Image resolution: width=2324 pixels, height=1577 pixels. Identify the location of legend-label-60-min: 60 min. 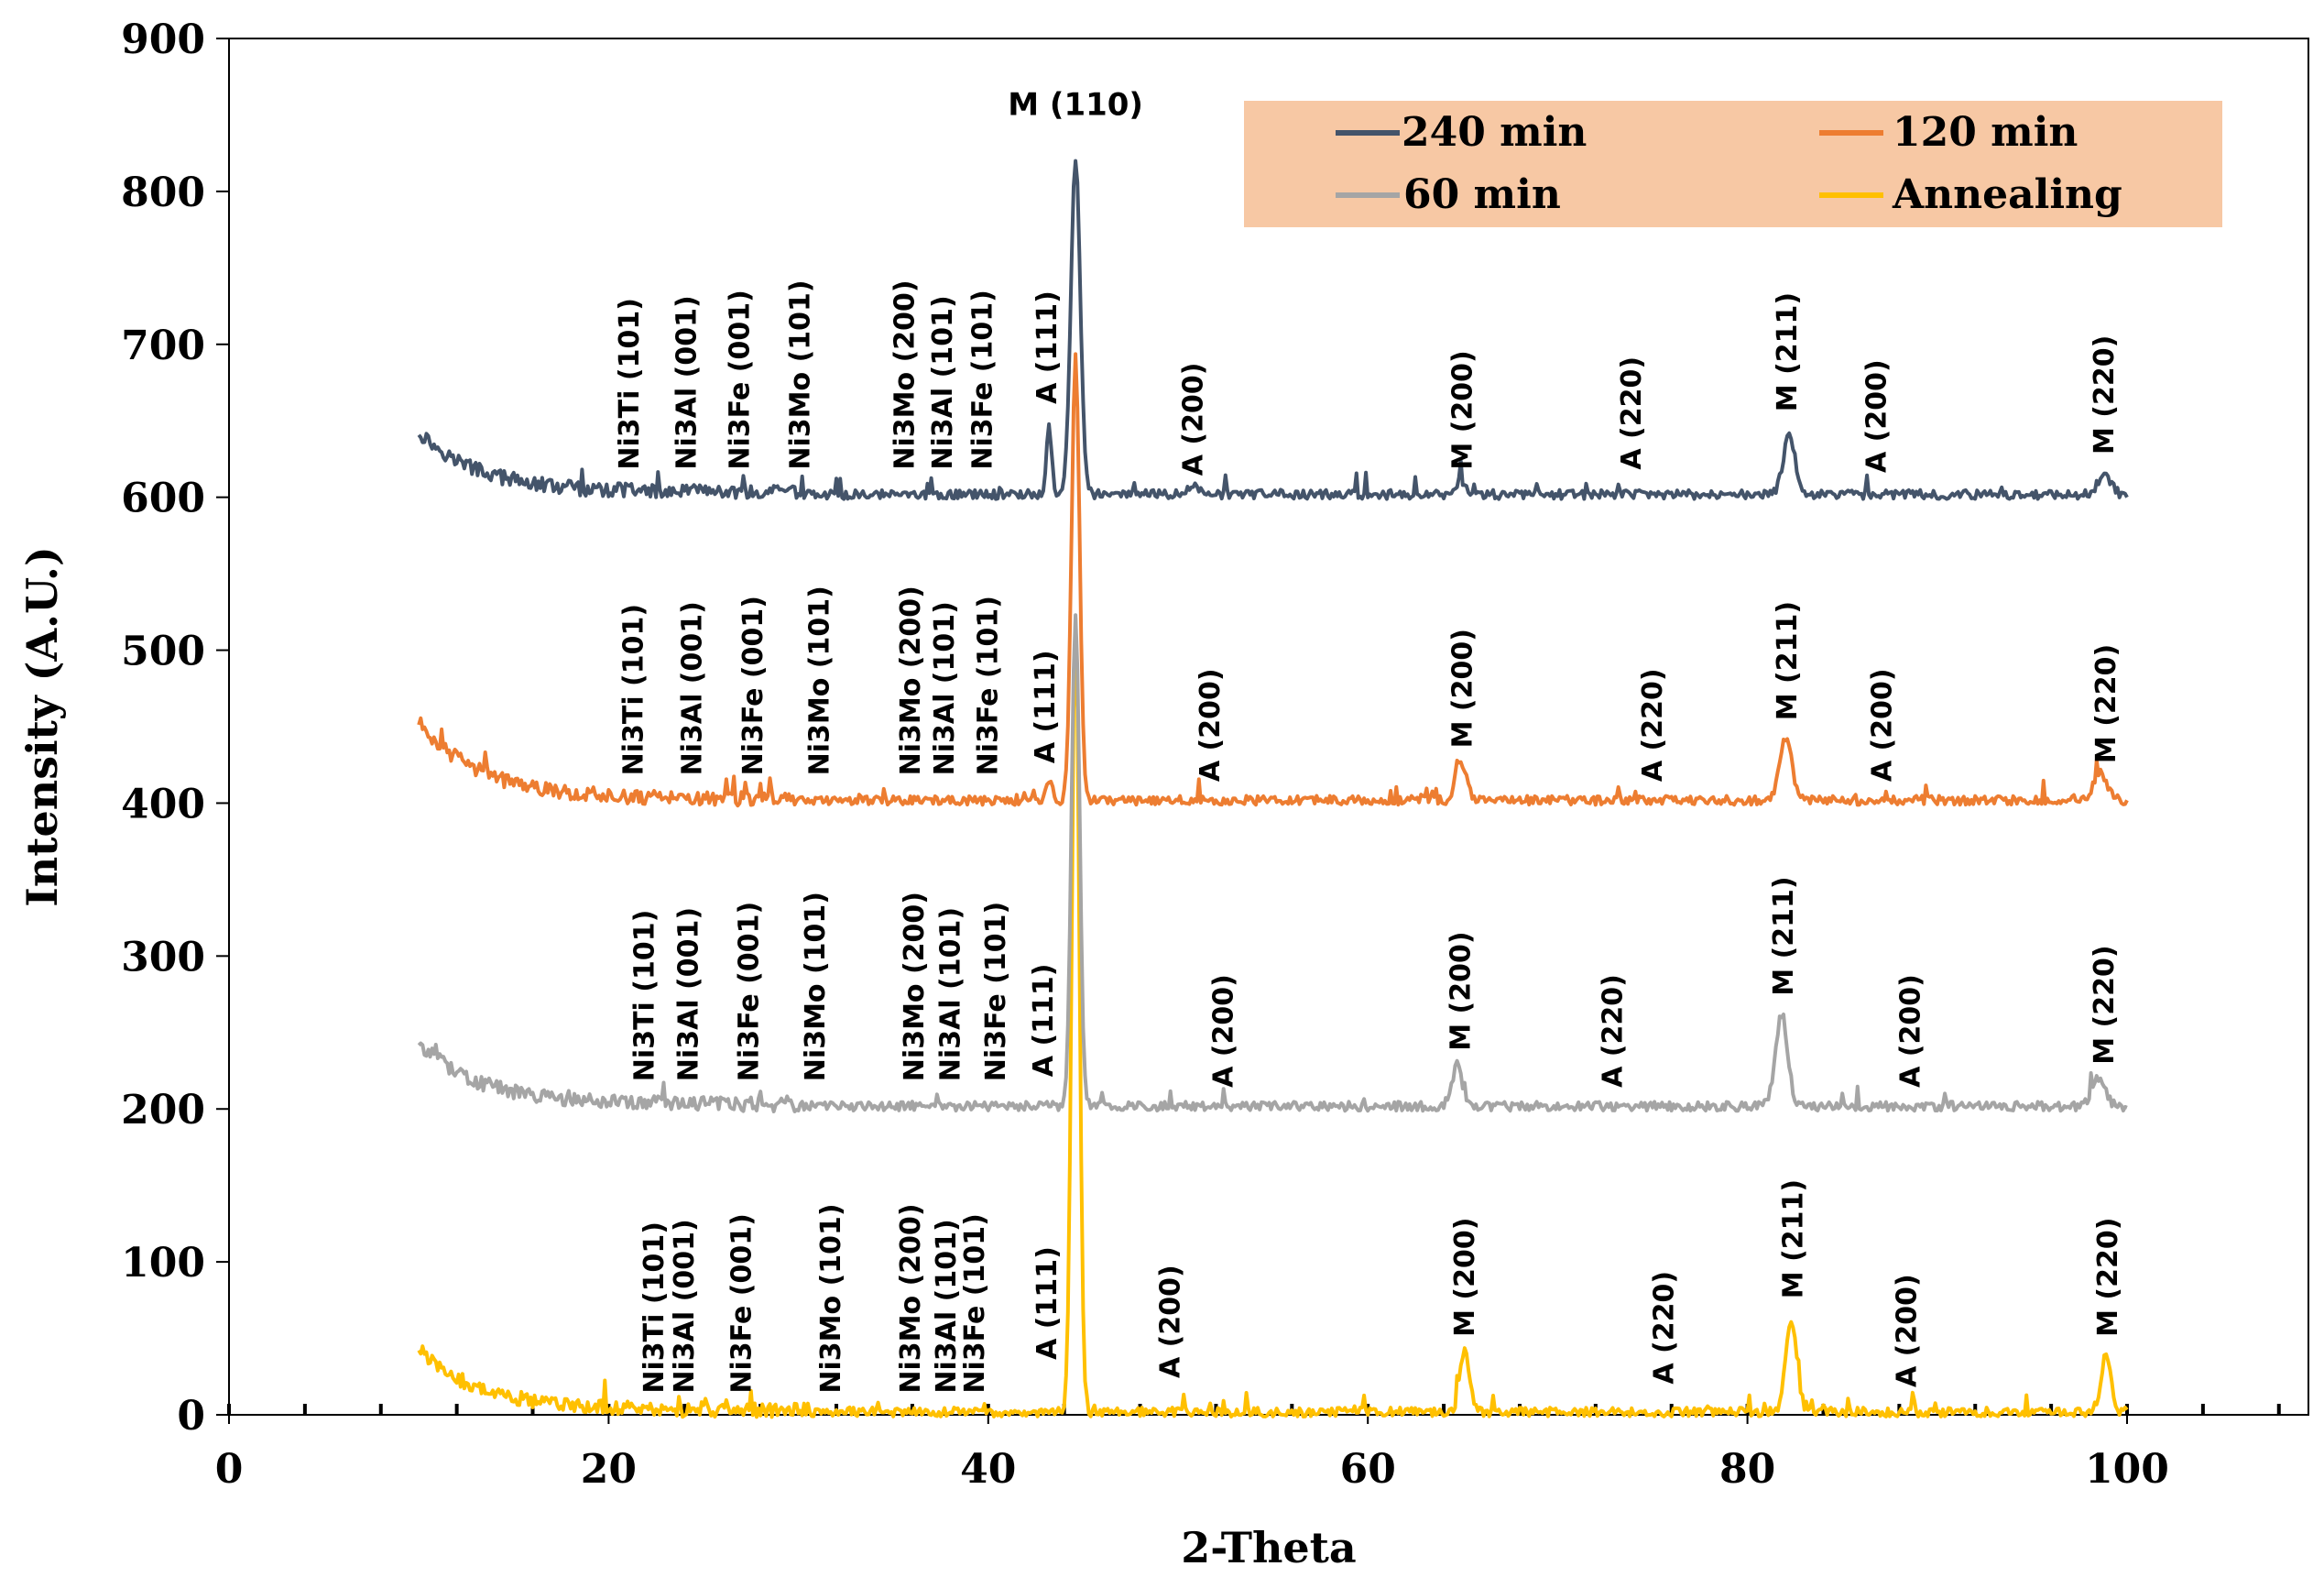
(1482, 194).